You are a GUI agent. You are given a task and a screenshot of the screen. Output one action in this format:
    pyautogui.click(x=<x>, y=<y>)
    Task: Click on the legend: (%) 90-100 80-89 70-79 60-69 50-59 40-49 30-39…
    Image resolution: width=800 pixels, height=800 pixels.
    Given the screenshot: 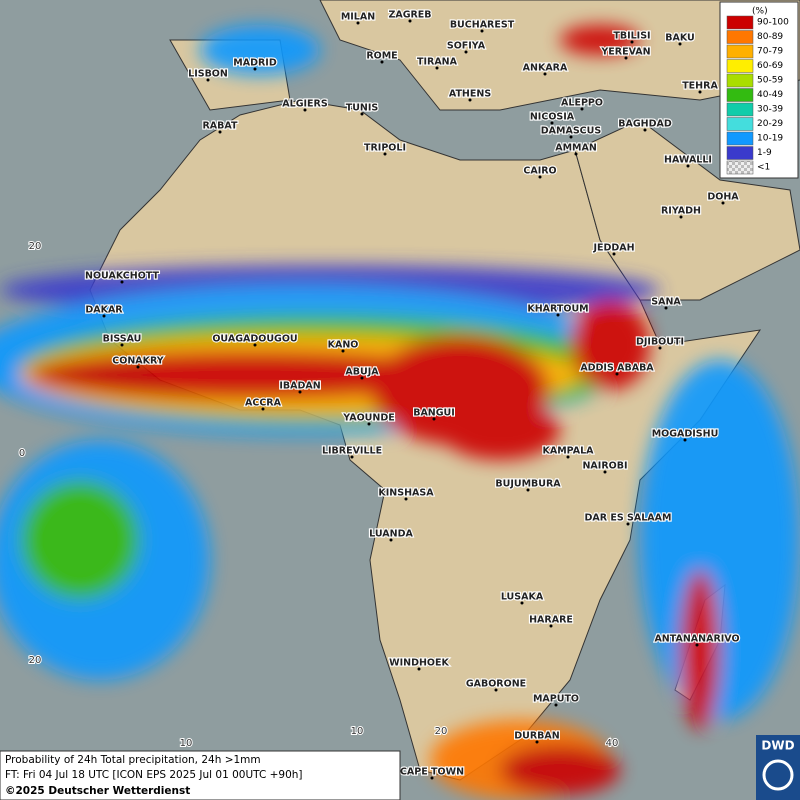 What is the action you would take?
    pyautogui.click(x=759, y=90)
    